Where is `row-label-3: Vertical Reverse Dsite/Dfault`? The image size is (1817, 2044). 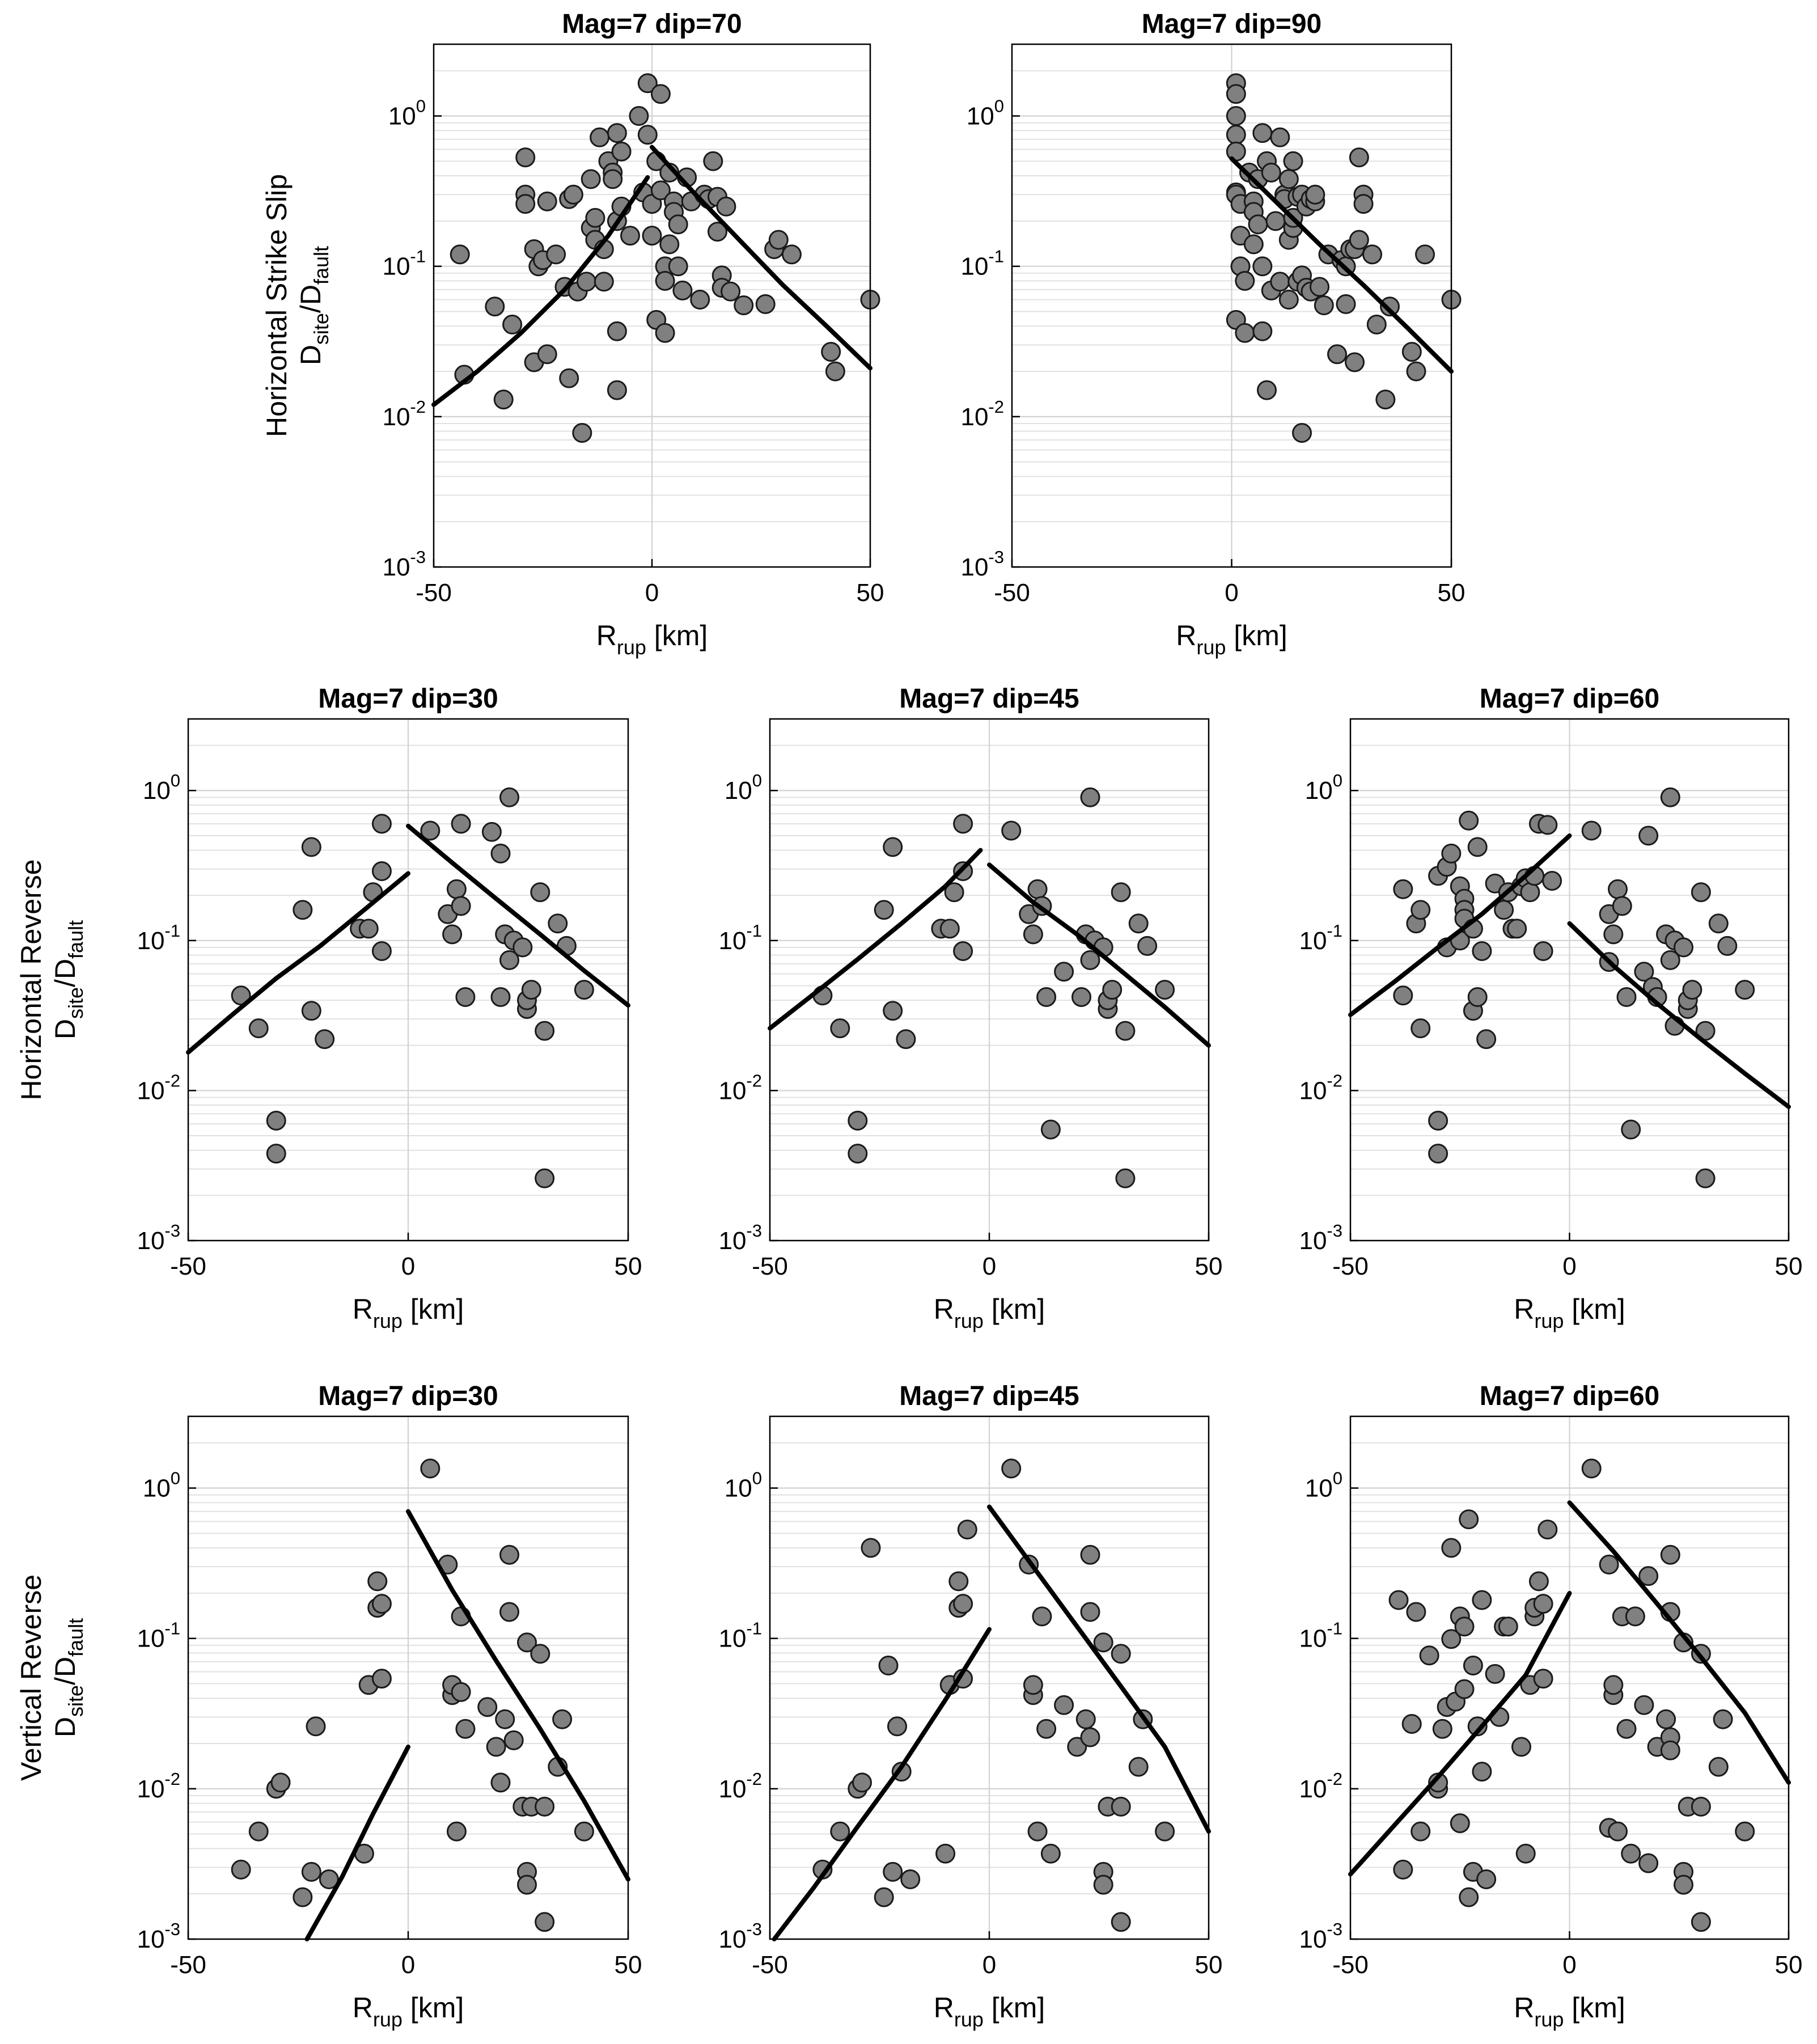 row-label-3: Vertical Reverse Dsite/Dfault is located at coordinates (51, 1678).